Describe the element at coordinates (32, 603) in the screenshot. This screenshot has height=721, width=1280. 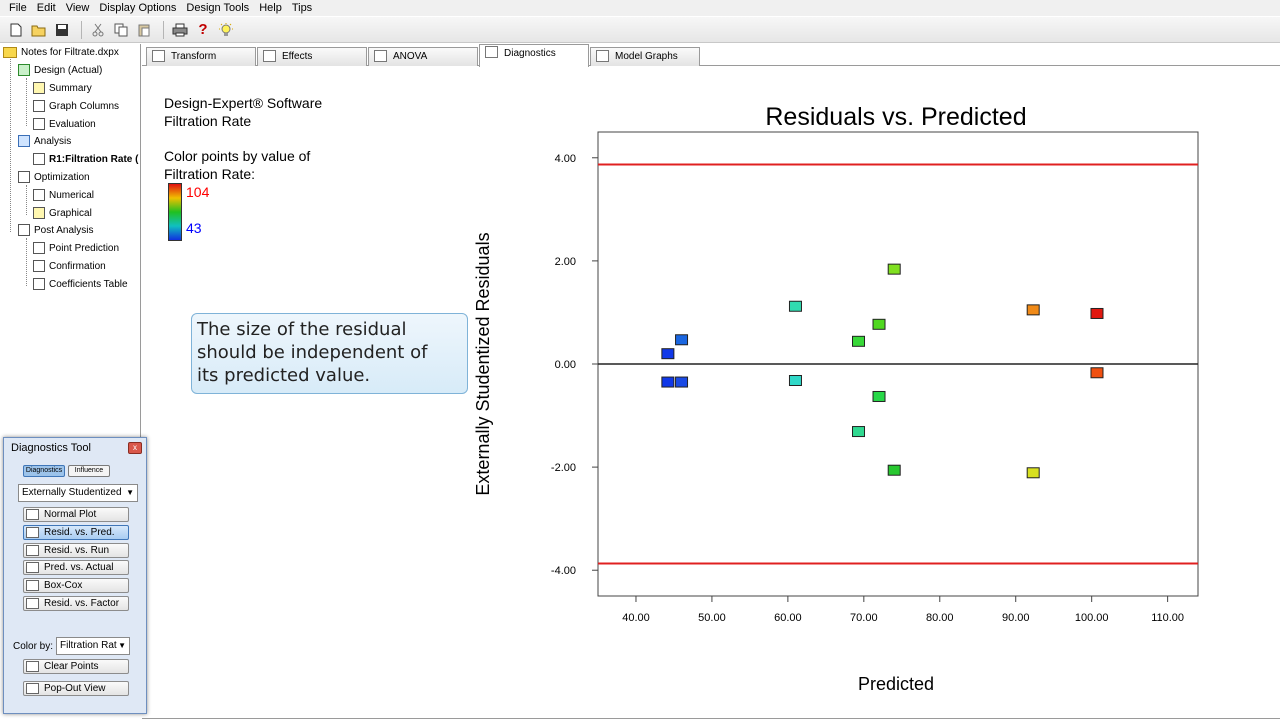
I see `resid-vs-factor-icon` at that location.